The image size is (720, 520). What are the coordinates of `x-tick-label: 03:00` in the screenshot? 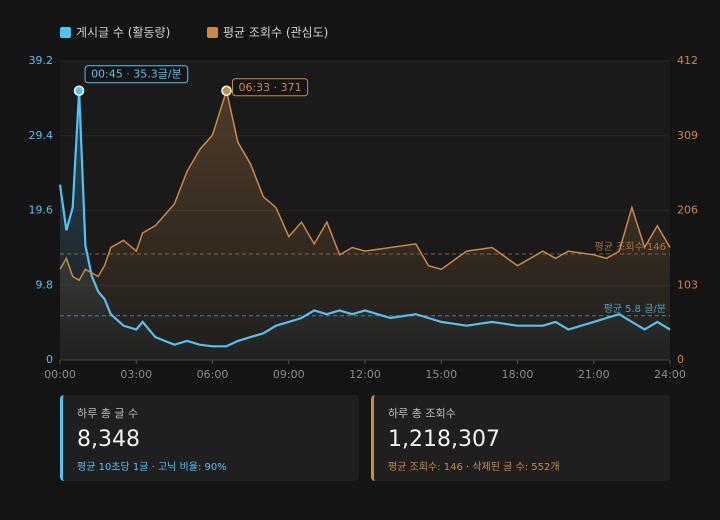 It's located at (136, 374).